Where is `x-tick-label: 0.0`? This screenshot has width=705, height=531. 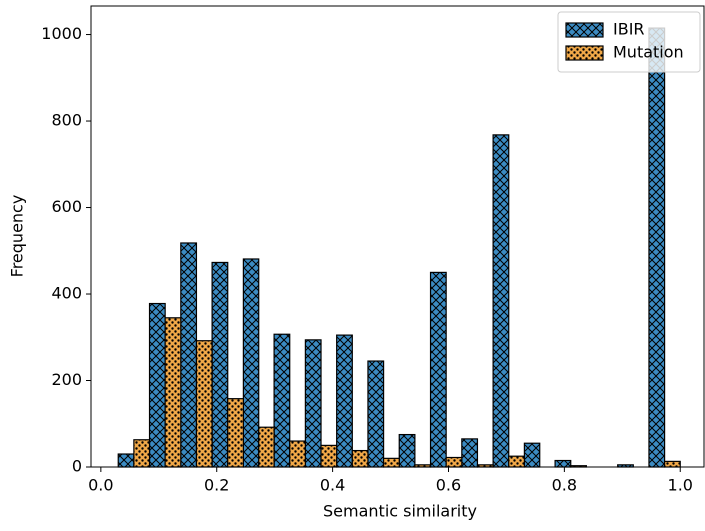 x-tick-label: 0.0 is located at coordinates (100, 485).